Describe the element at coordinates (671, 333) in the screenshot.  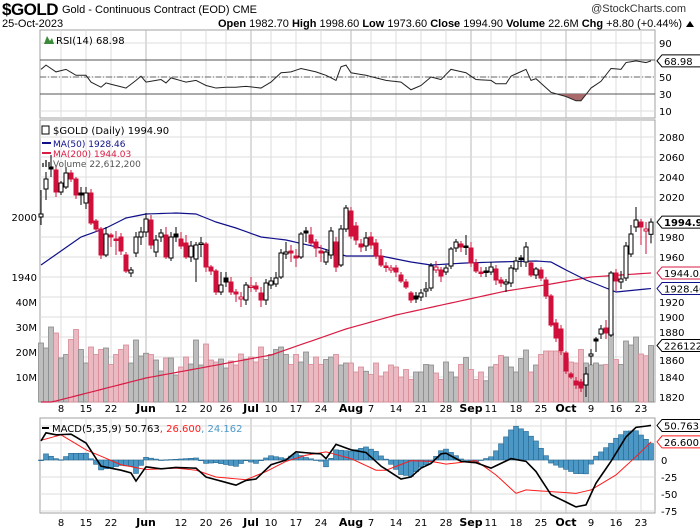
I see `price-axis-label: 1880` at that location.